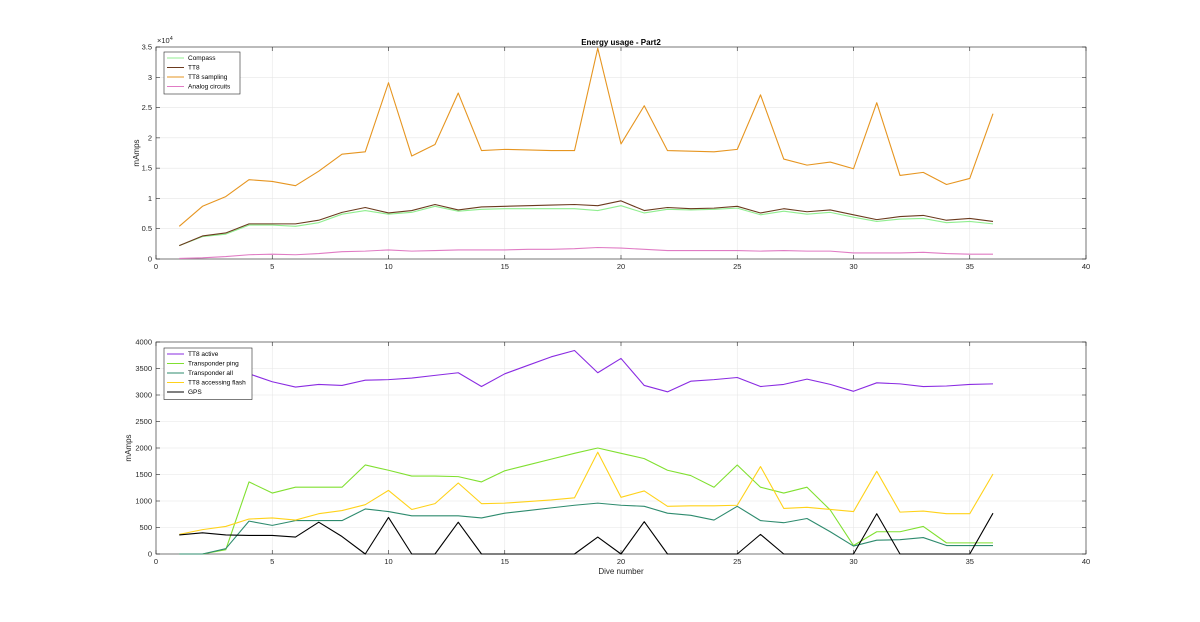  I want to click on legend-box, so click(208, 373).